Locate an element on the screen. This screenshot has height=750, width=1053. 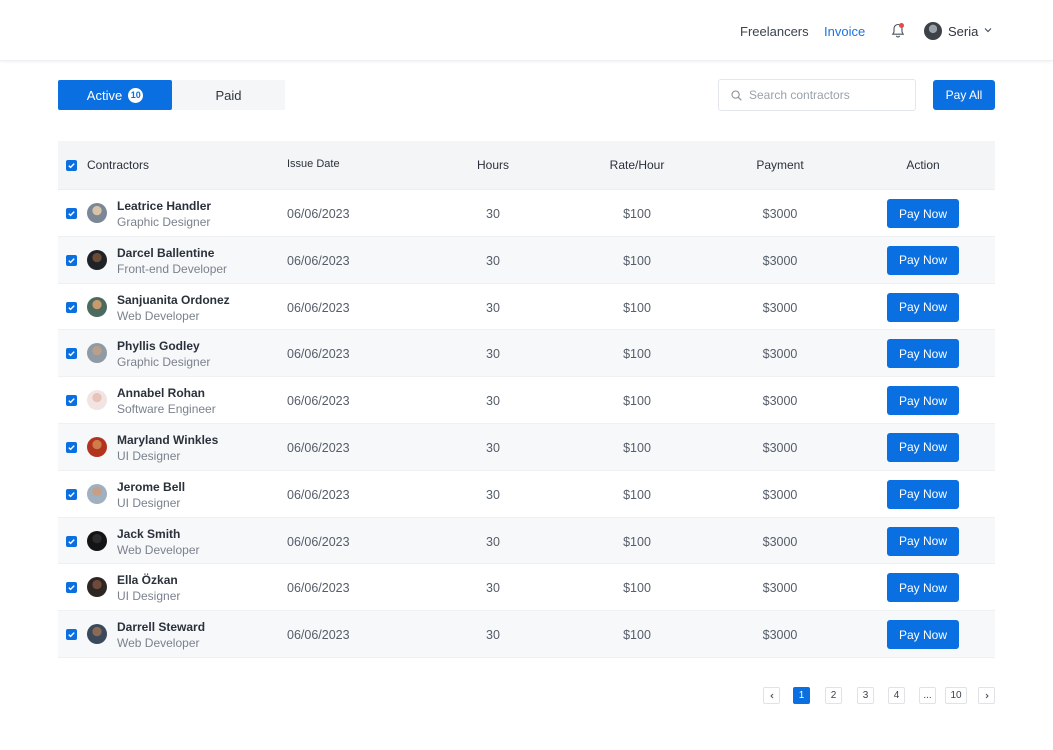
tab-paid-label: Paid is located at coordinates (228, 95).